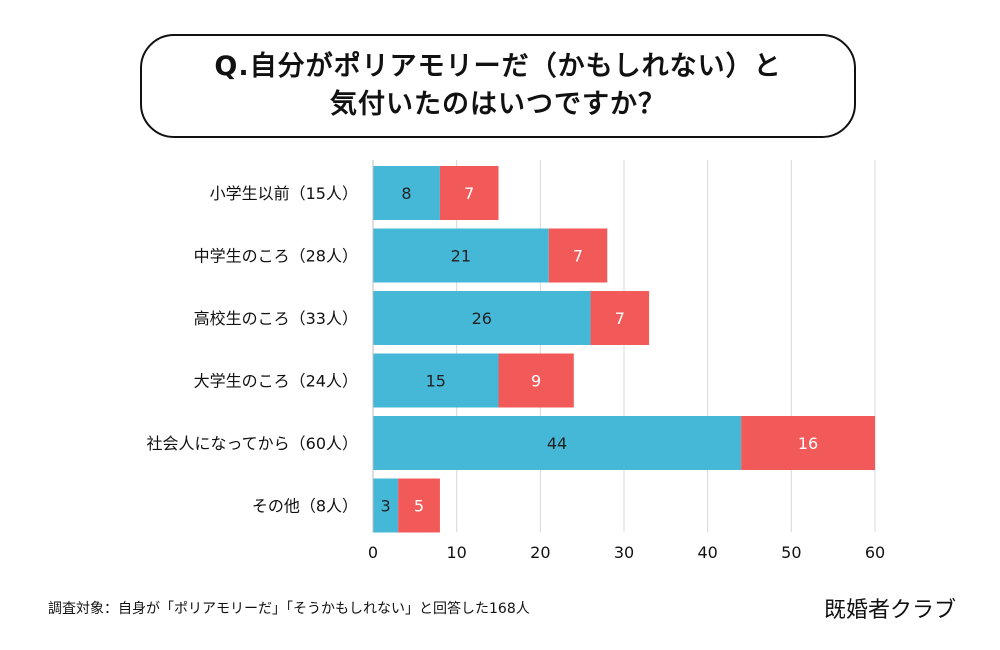 The width and height of the screenshot is (1000, 650). What do you see at coordinates (498, 104) in the screenshot?
I see `title-line-2: 気付いたのはいつですか？` at bounding box center [498, 104].